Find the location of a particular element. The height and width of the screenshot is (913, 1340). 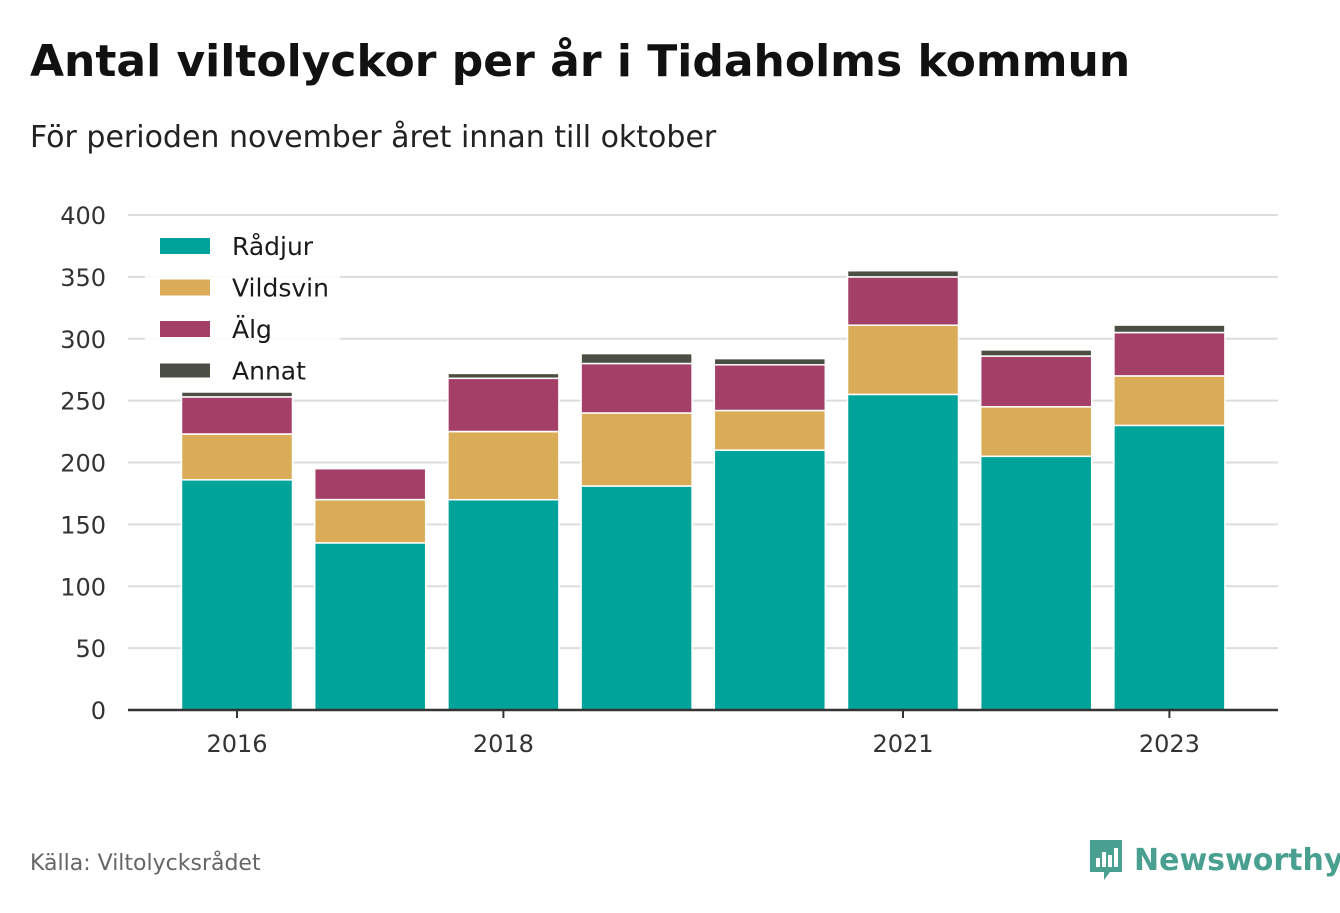

source-note: Källa: Viltolycksrådet is located at coordinates (145, 863).